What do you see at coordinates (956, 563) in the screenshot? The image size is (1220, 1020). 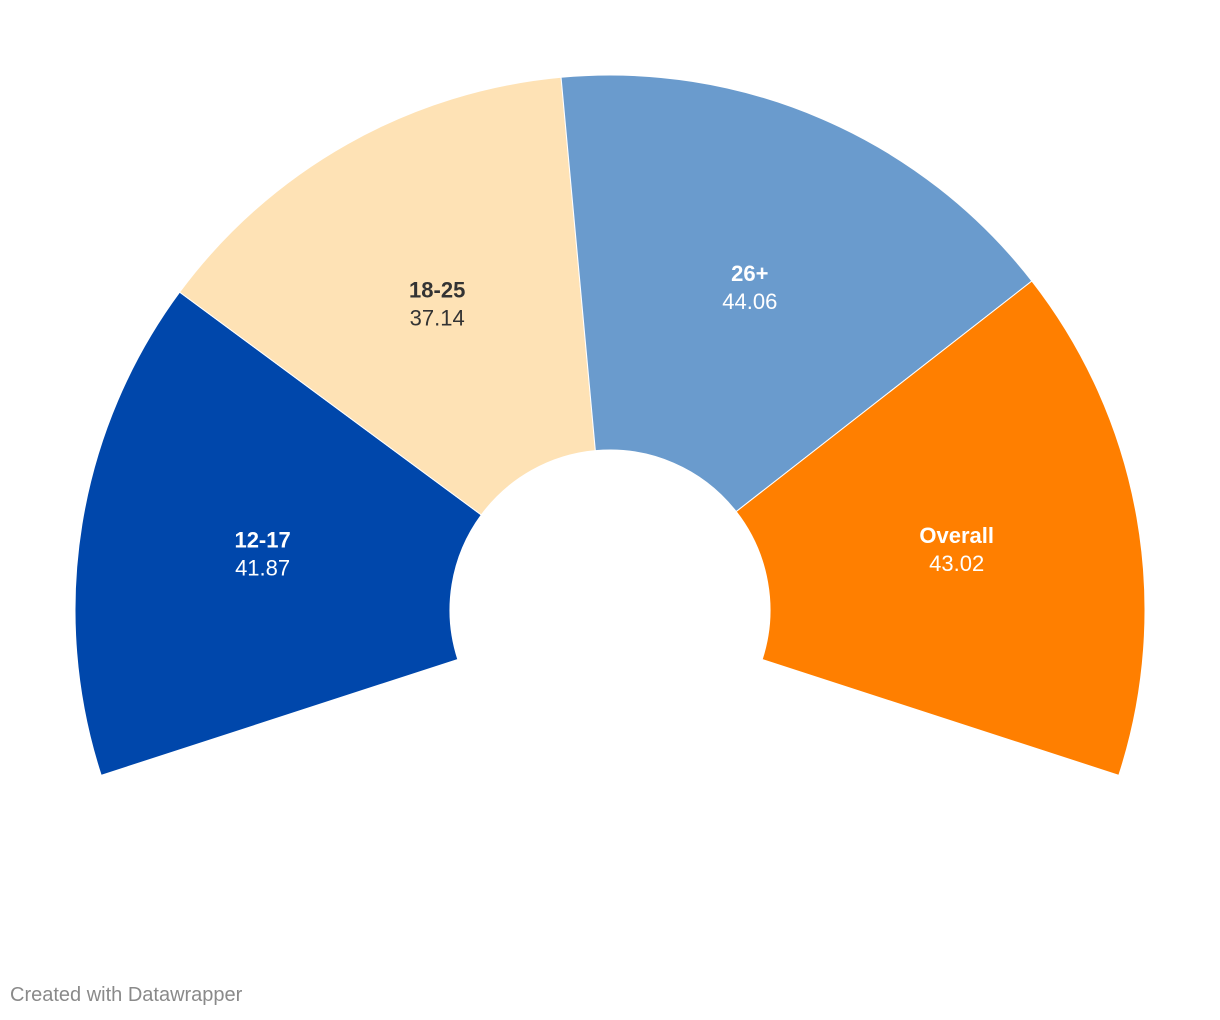 I see `slice-value-overall: 43.02` at bounding box center [956, 563].